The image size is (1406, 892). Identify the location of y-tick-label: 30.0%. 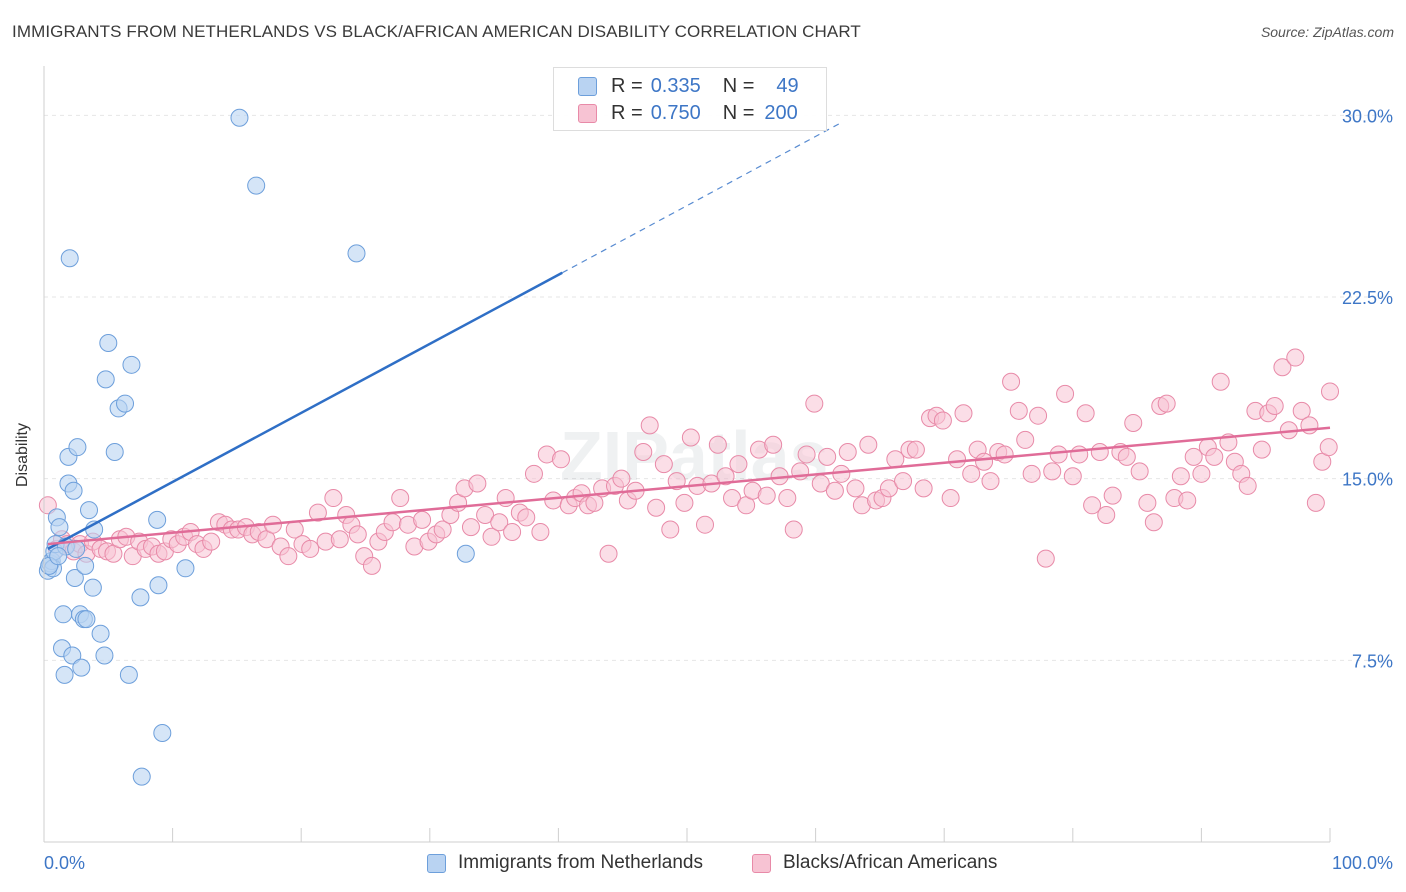
(1367, 116).